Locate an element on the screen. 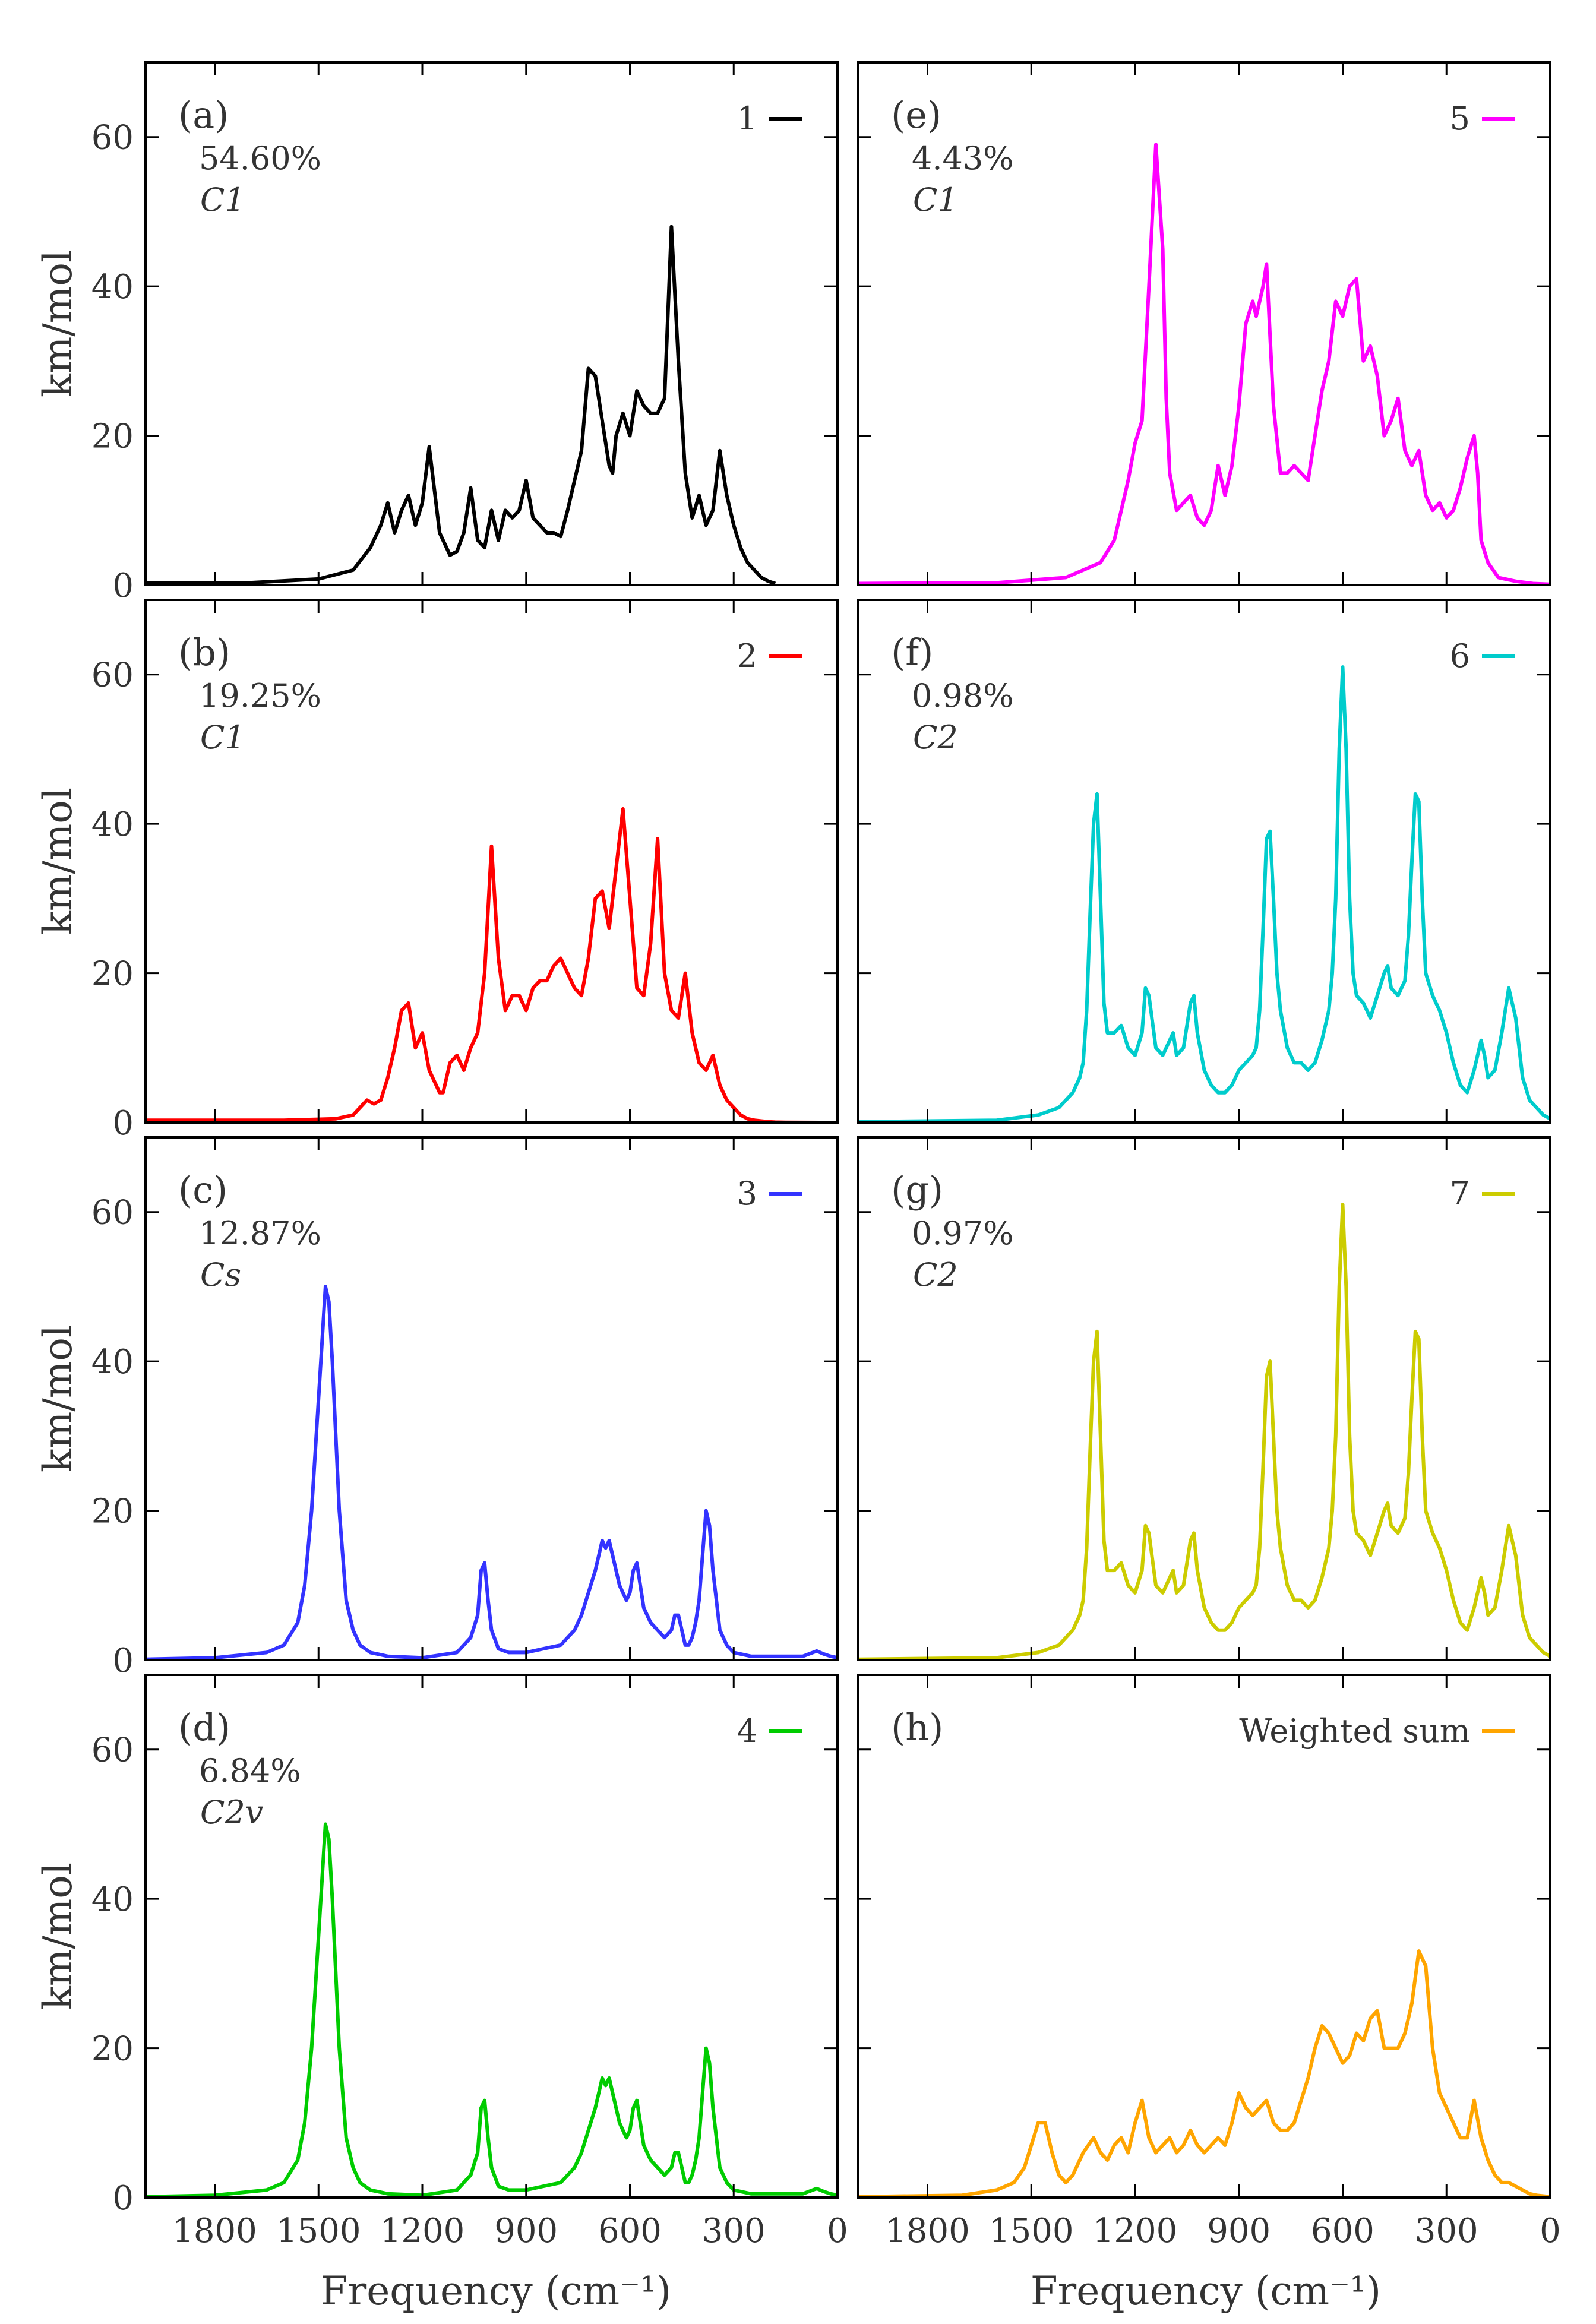 This screenshot has width=1596, height=2324. panel-b: 0 20 40 60 km/mol (b)19.25% C1 2 is located at coordinates (437, 871).